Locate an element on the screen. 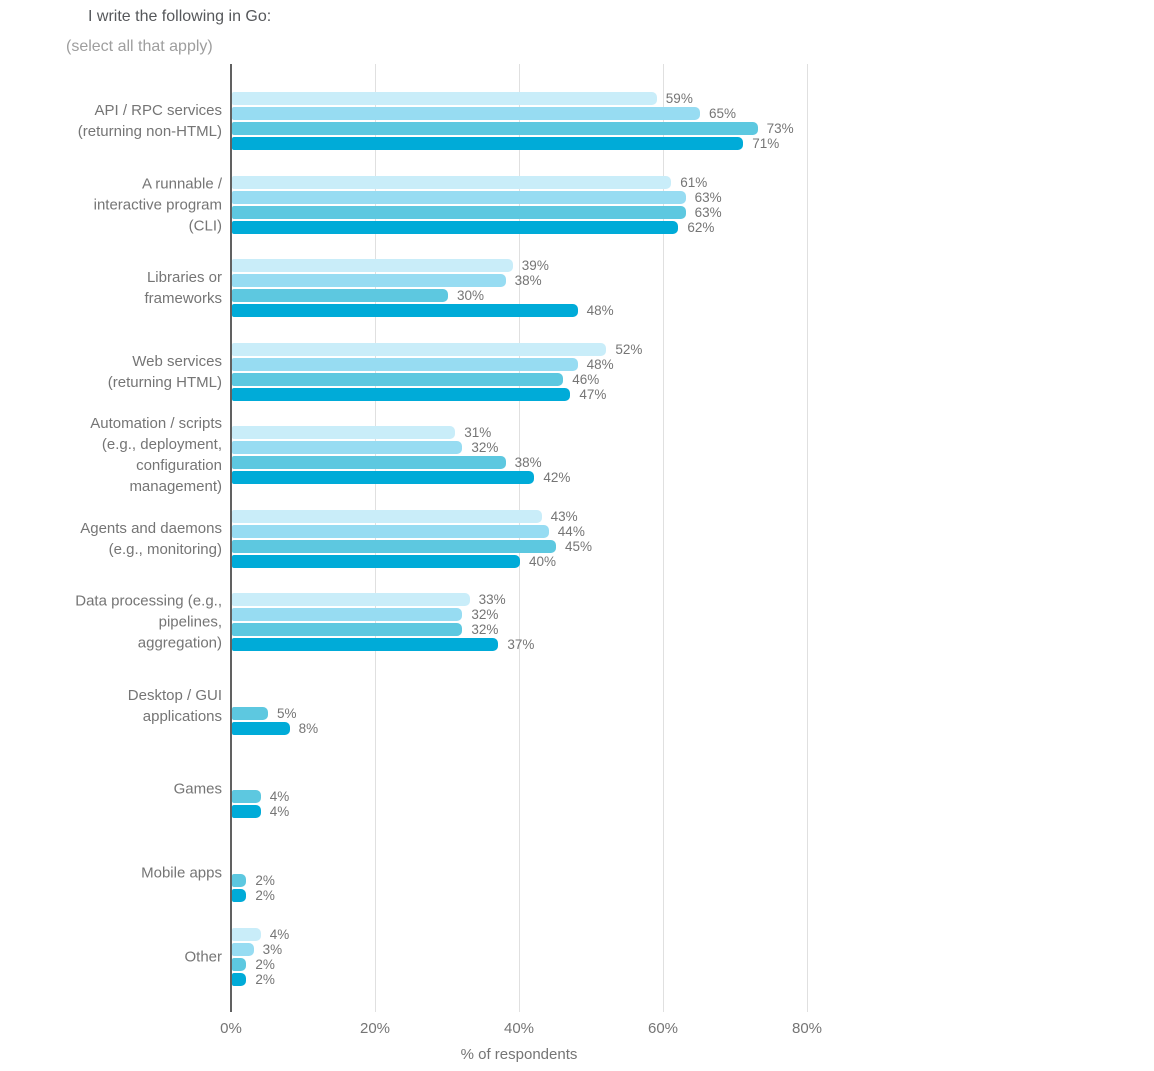  category-label-line: Automation / scripts is located at coordinates (156, 424).